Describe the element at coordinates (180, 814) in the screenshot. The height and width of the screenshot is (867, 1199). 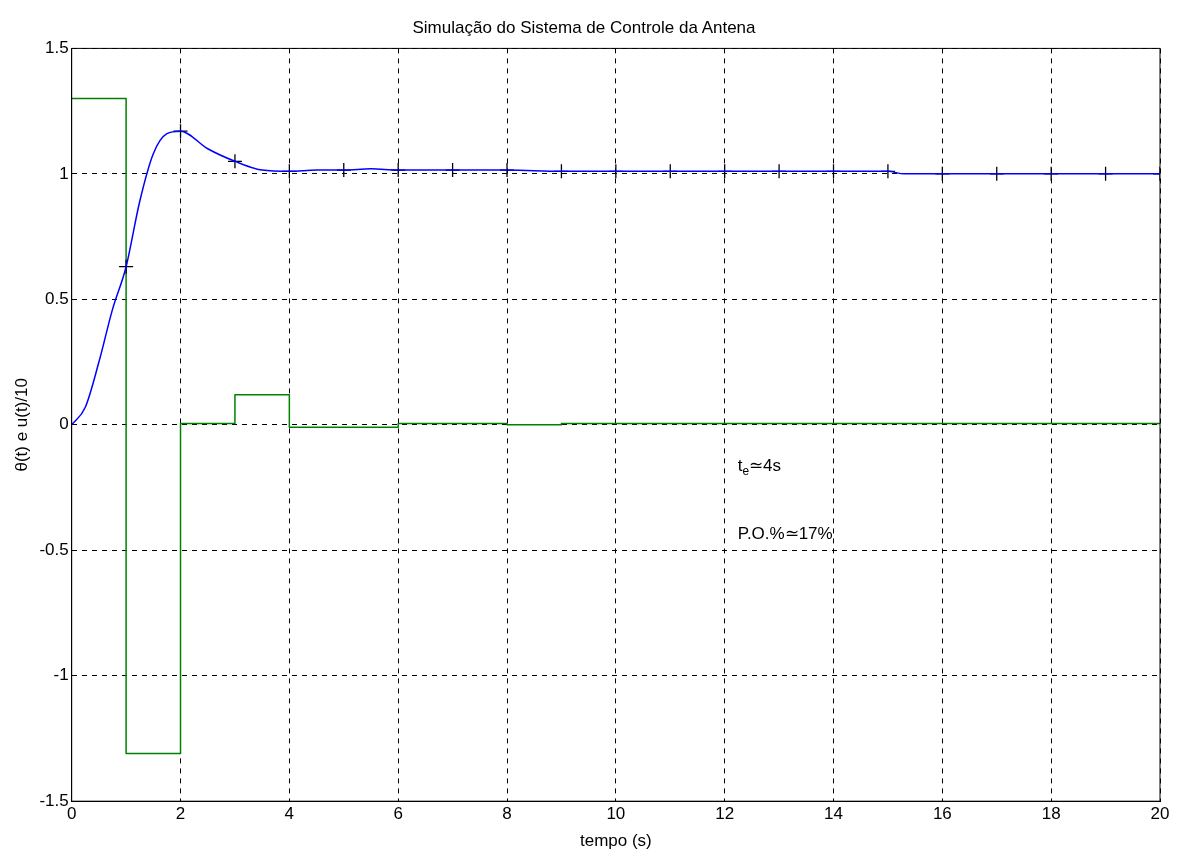
I see `x-tick-label: 2` at that location.